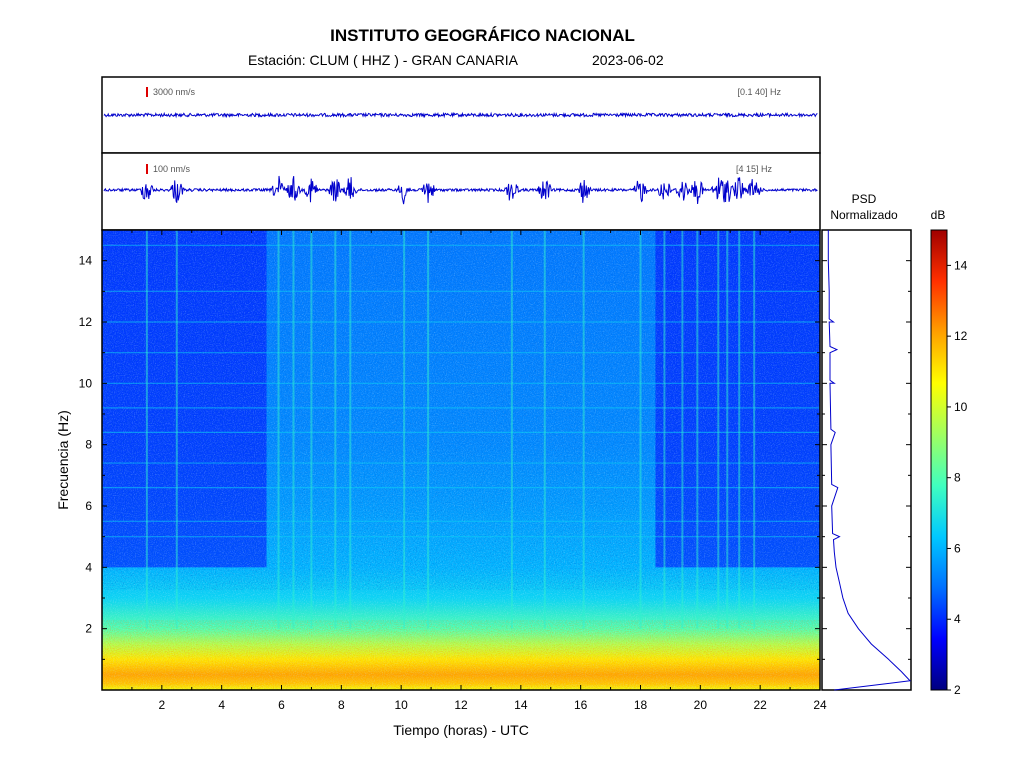  I want to click on filter-band-label: [4 15] Hz, so click(754, 169).